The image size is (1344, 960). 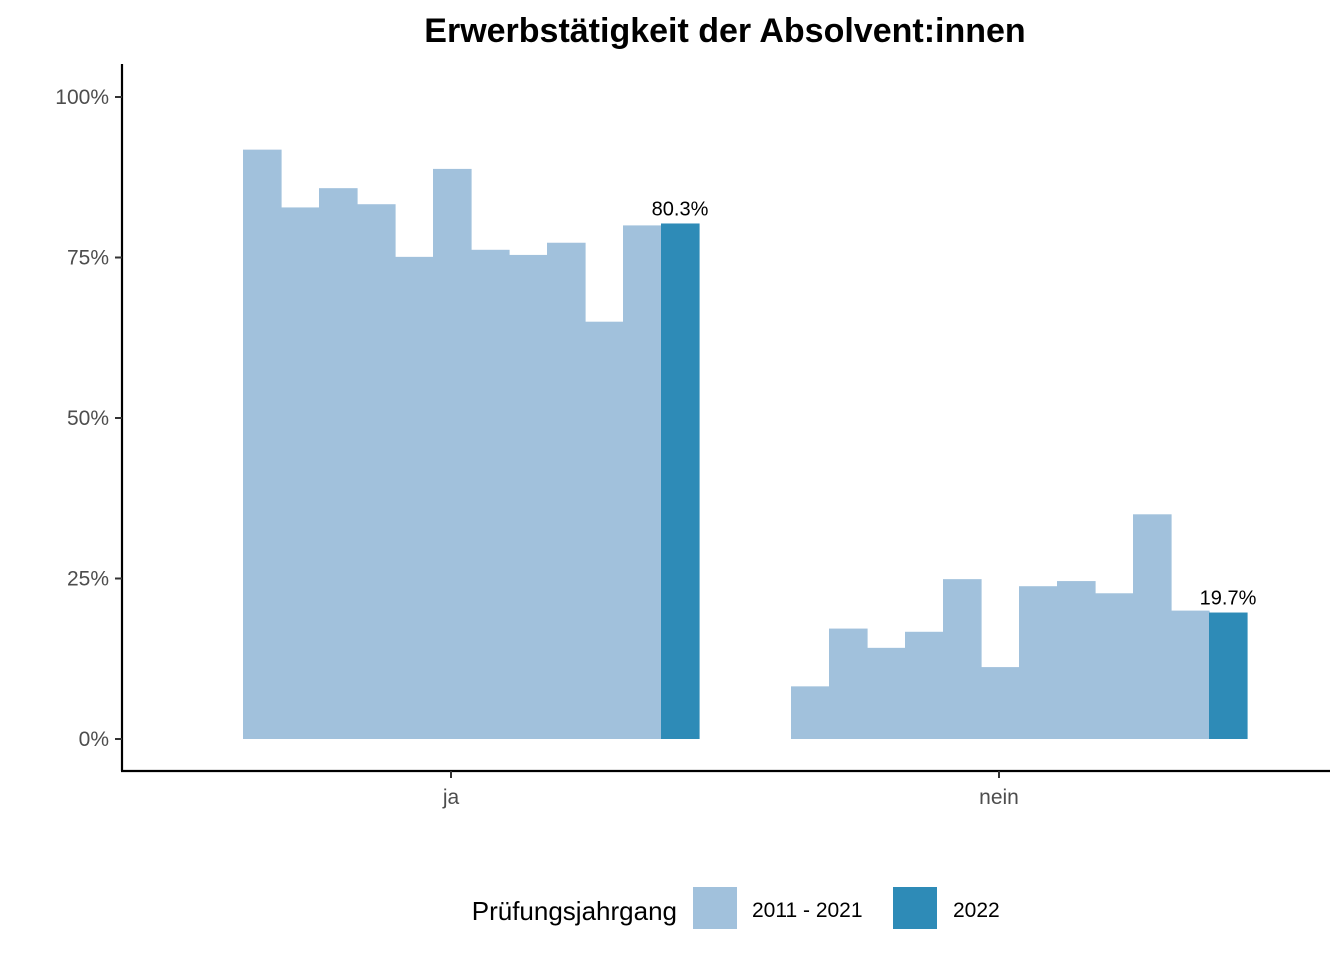 I want to click on bar-ja-current, so click(x=680, y=481).